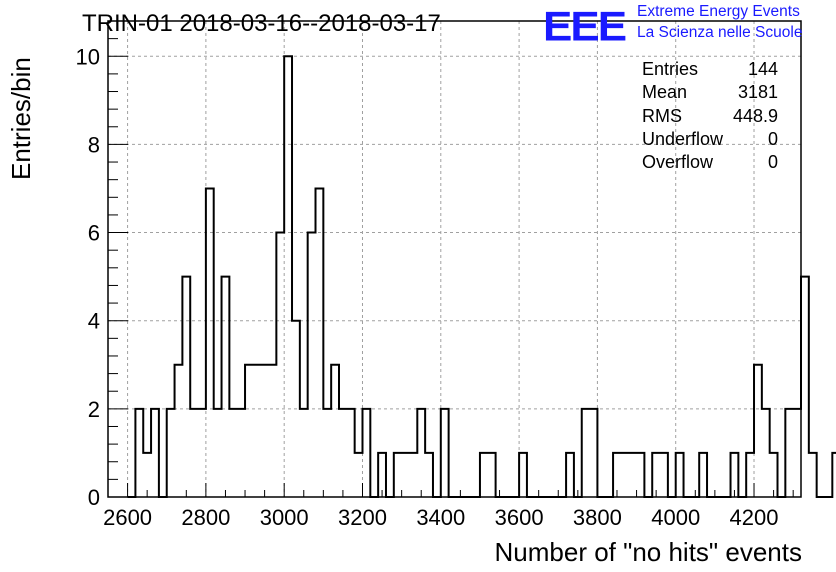 The width and height of the screenshot is (836, 572). Describe the element at coordinates (648, 552) in the screenshot. I see `x-axis-label: Number of "no hits" events` at that location.